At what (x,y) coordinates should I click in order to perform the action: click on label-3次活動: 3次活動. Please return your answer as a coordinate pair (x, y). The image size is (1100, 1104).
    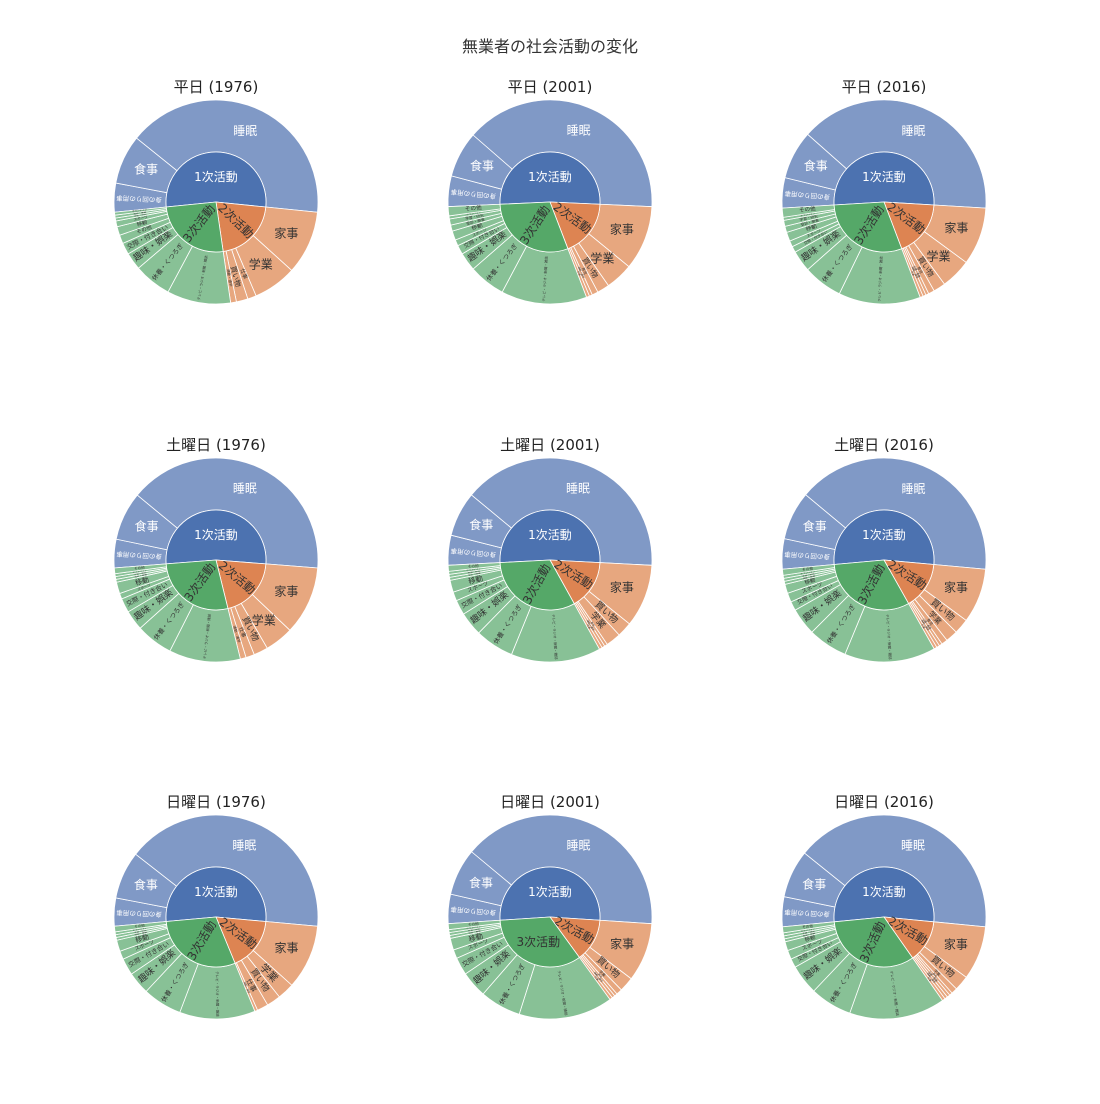
    Looking at the image, I should click on (539, 942).